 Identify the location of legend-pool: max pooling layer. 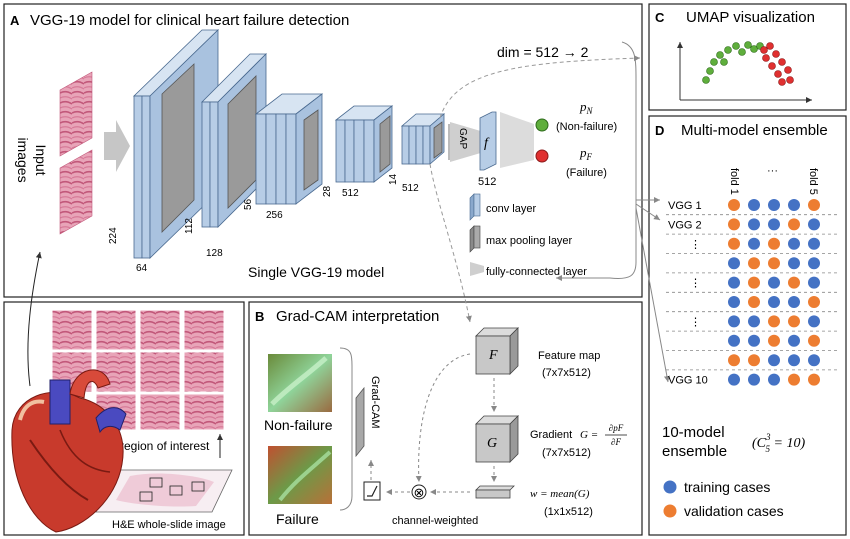
(529, 241).